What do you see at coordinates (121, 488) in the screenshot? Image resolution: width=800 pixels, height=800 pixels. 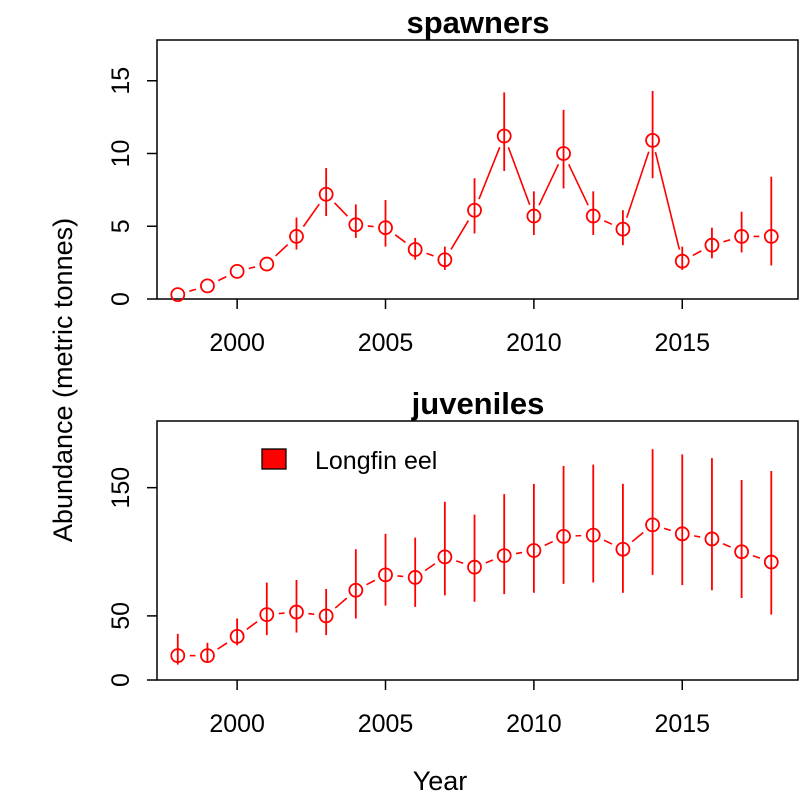 I see `y-tick-label: 150` at bounding box center [121, 488].